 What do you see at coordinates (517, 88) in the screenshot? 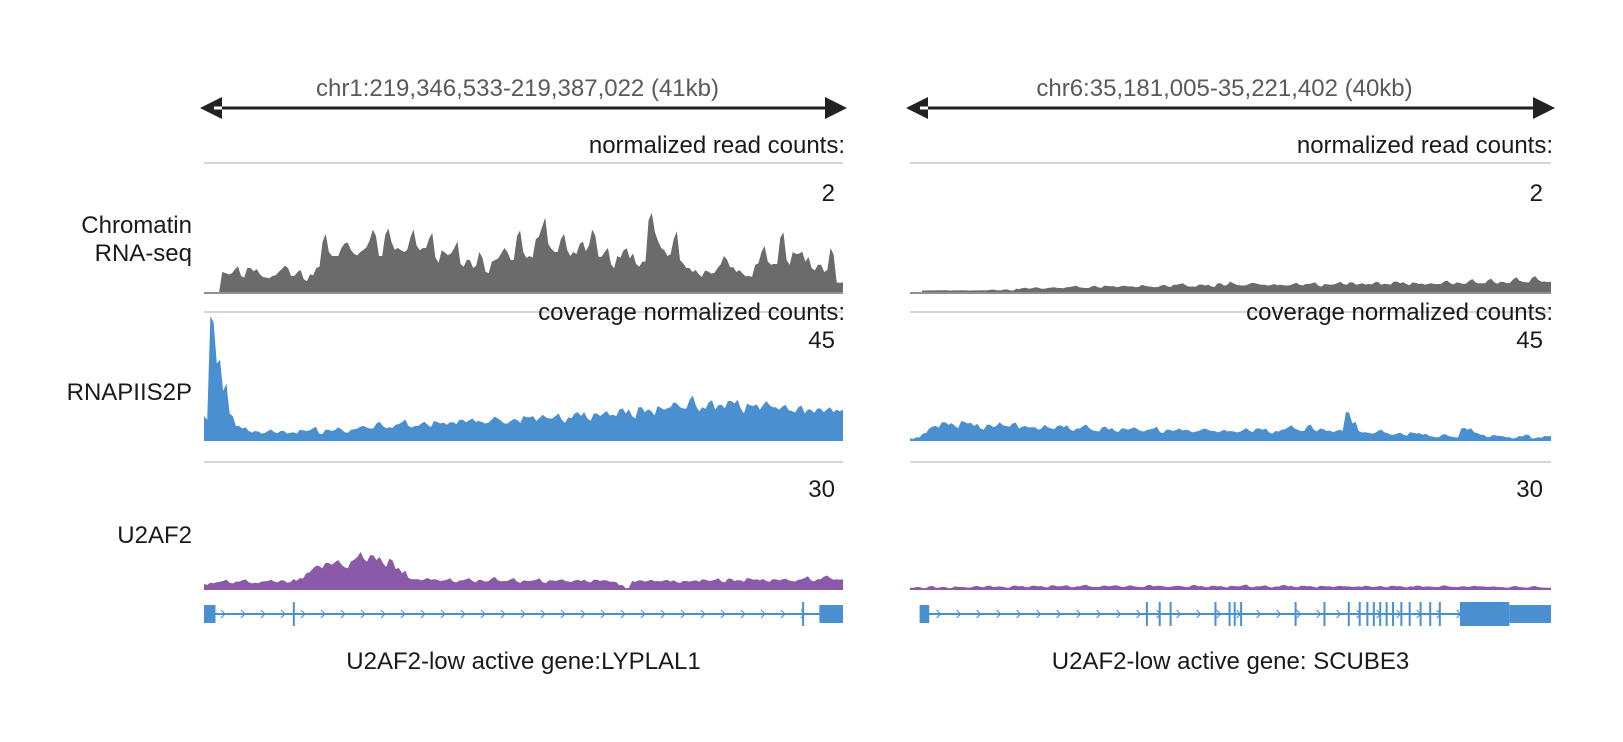
I see `locus-coordinates: chr1:219,346,533-219,387,022 (41kb)` at bounding box center [517, 88].